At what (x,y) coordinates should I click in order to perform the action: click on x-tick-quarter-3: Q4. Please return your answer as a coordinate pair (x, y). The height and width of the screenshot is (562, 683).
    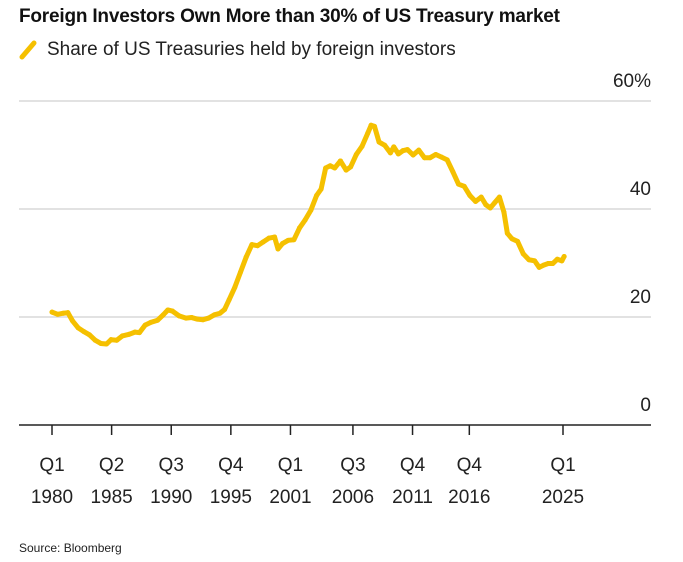
    Looking at the image, I should click on (231, 465).